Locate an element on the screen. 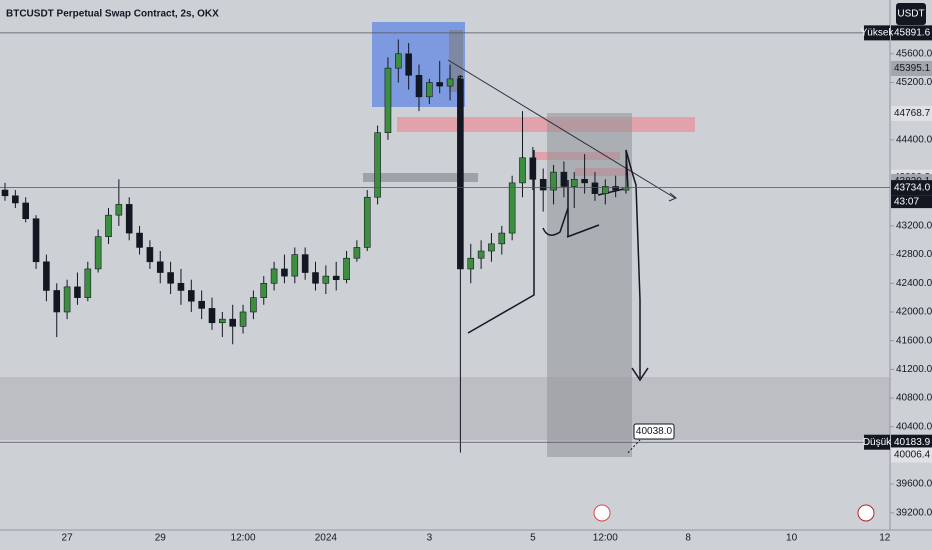  highlight-box is located at coordinates (456, 61).